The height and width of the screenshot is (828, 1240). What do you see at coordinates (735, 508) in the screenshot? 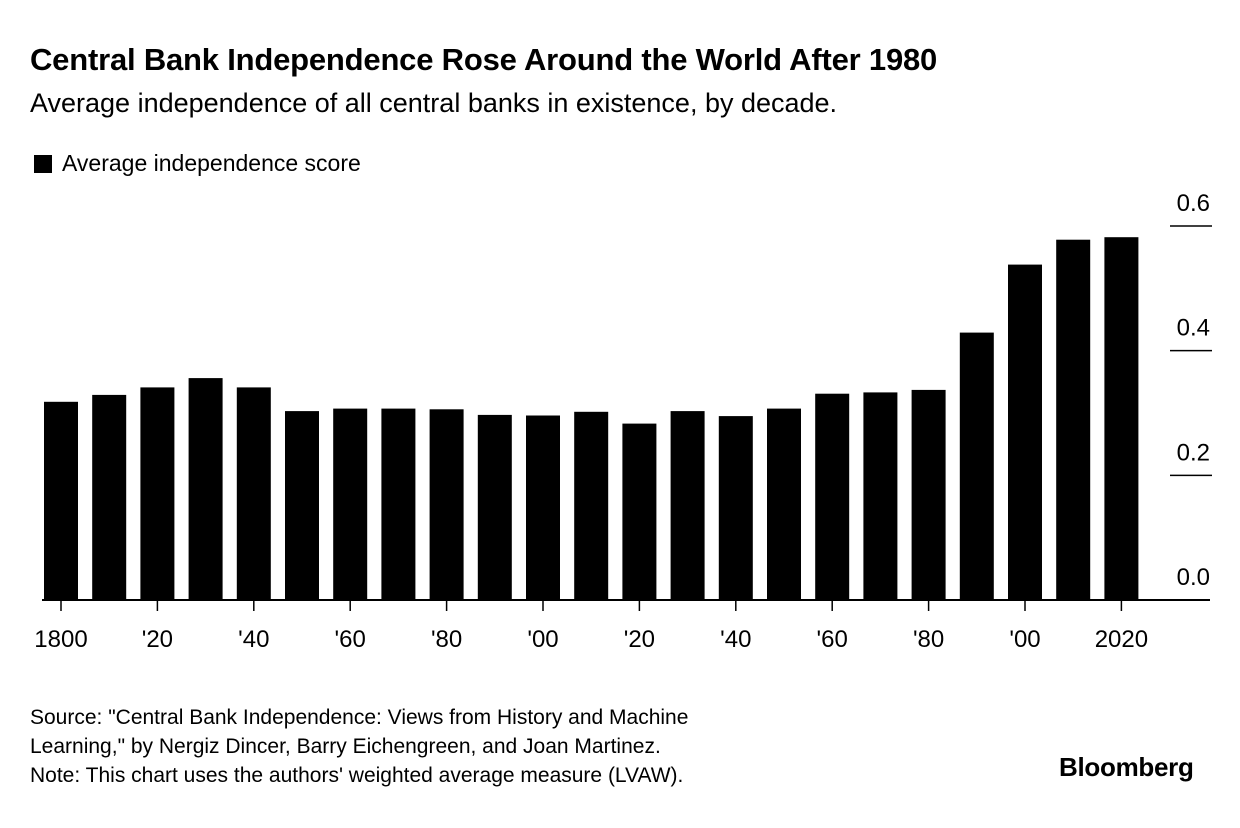
I see `bar-1940` at bounding box center [735, 508].